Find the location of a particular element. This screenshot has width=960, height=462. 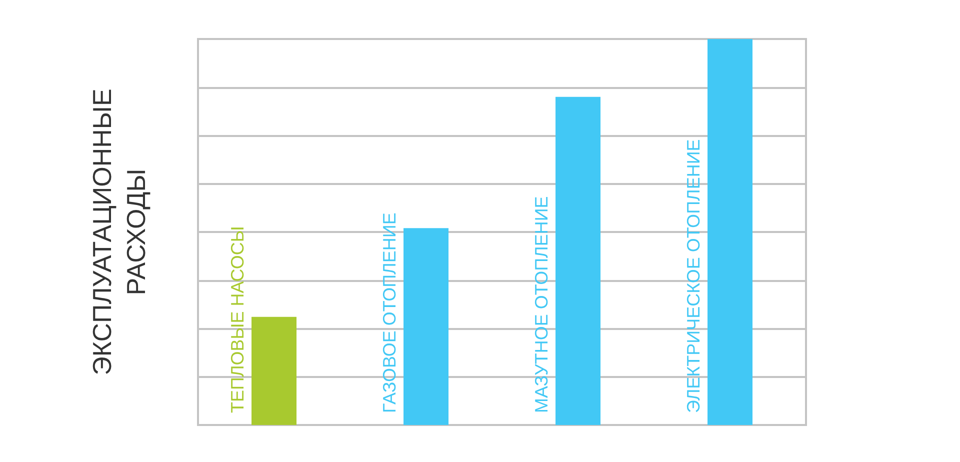

x-tick-label: МАЗУТНОЕ ОТОПЛЕНИЕ is located at coordinates (542, 304).